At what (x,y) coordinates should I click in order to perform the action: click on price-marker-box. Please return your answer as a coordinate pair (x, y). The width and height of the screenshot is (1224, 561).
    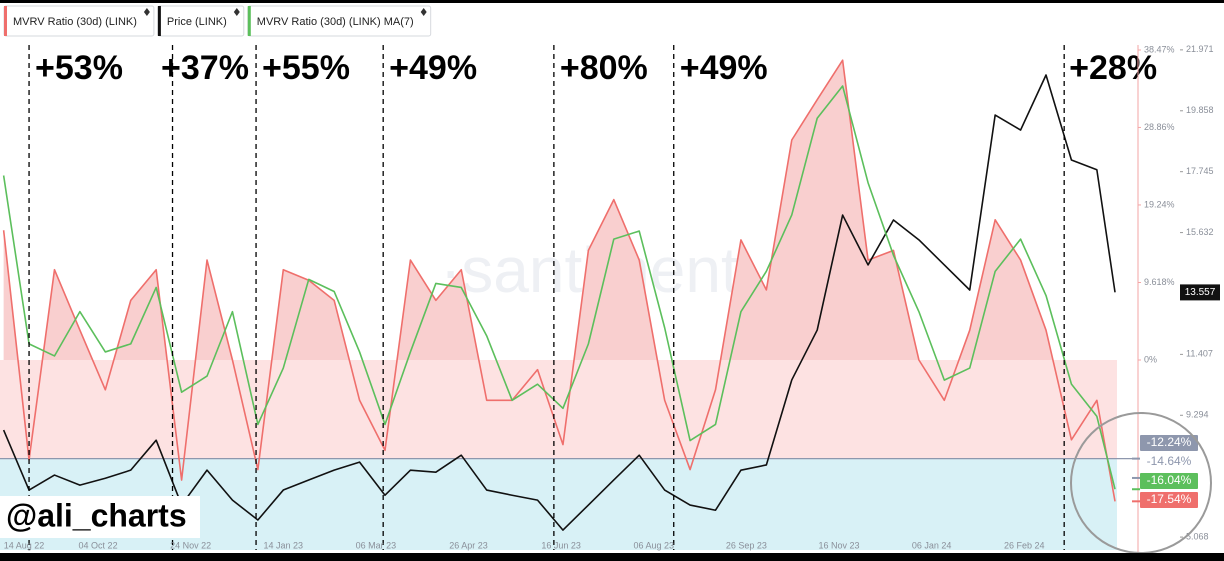
    Looking at the image, I should click on (1200, 292).